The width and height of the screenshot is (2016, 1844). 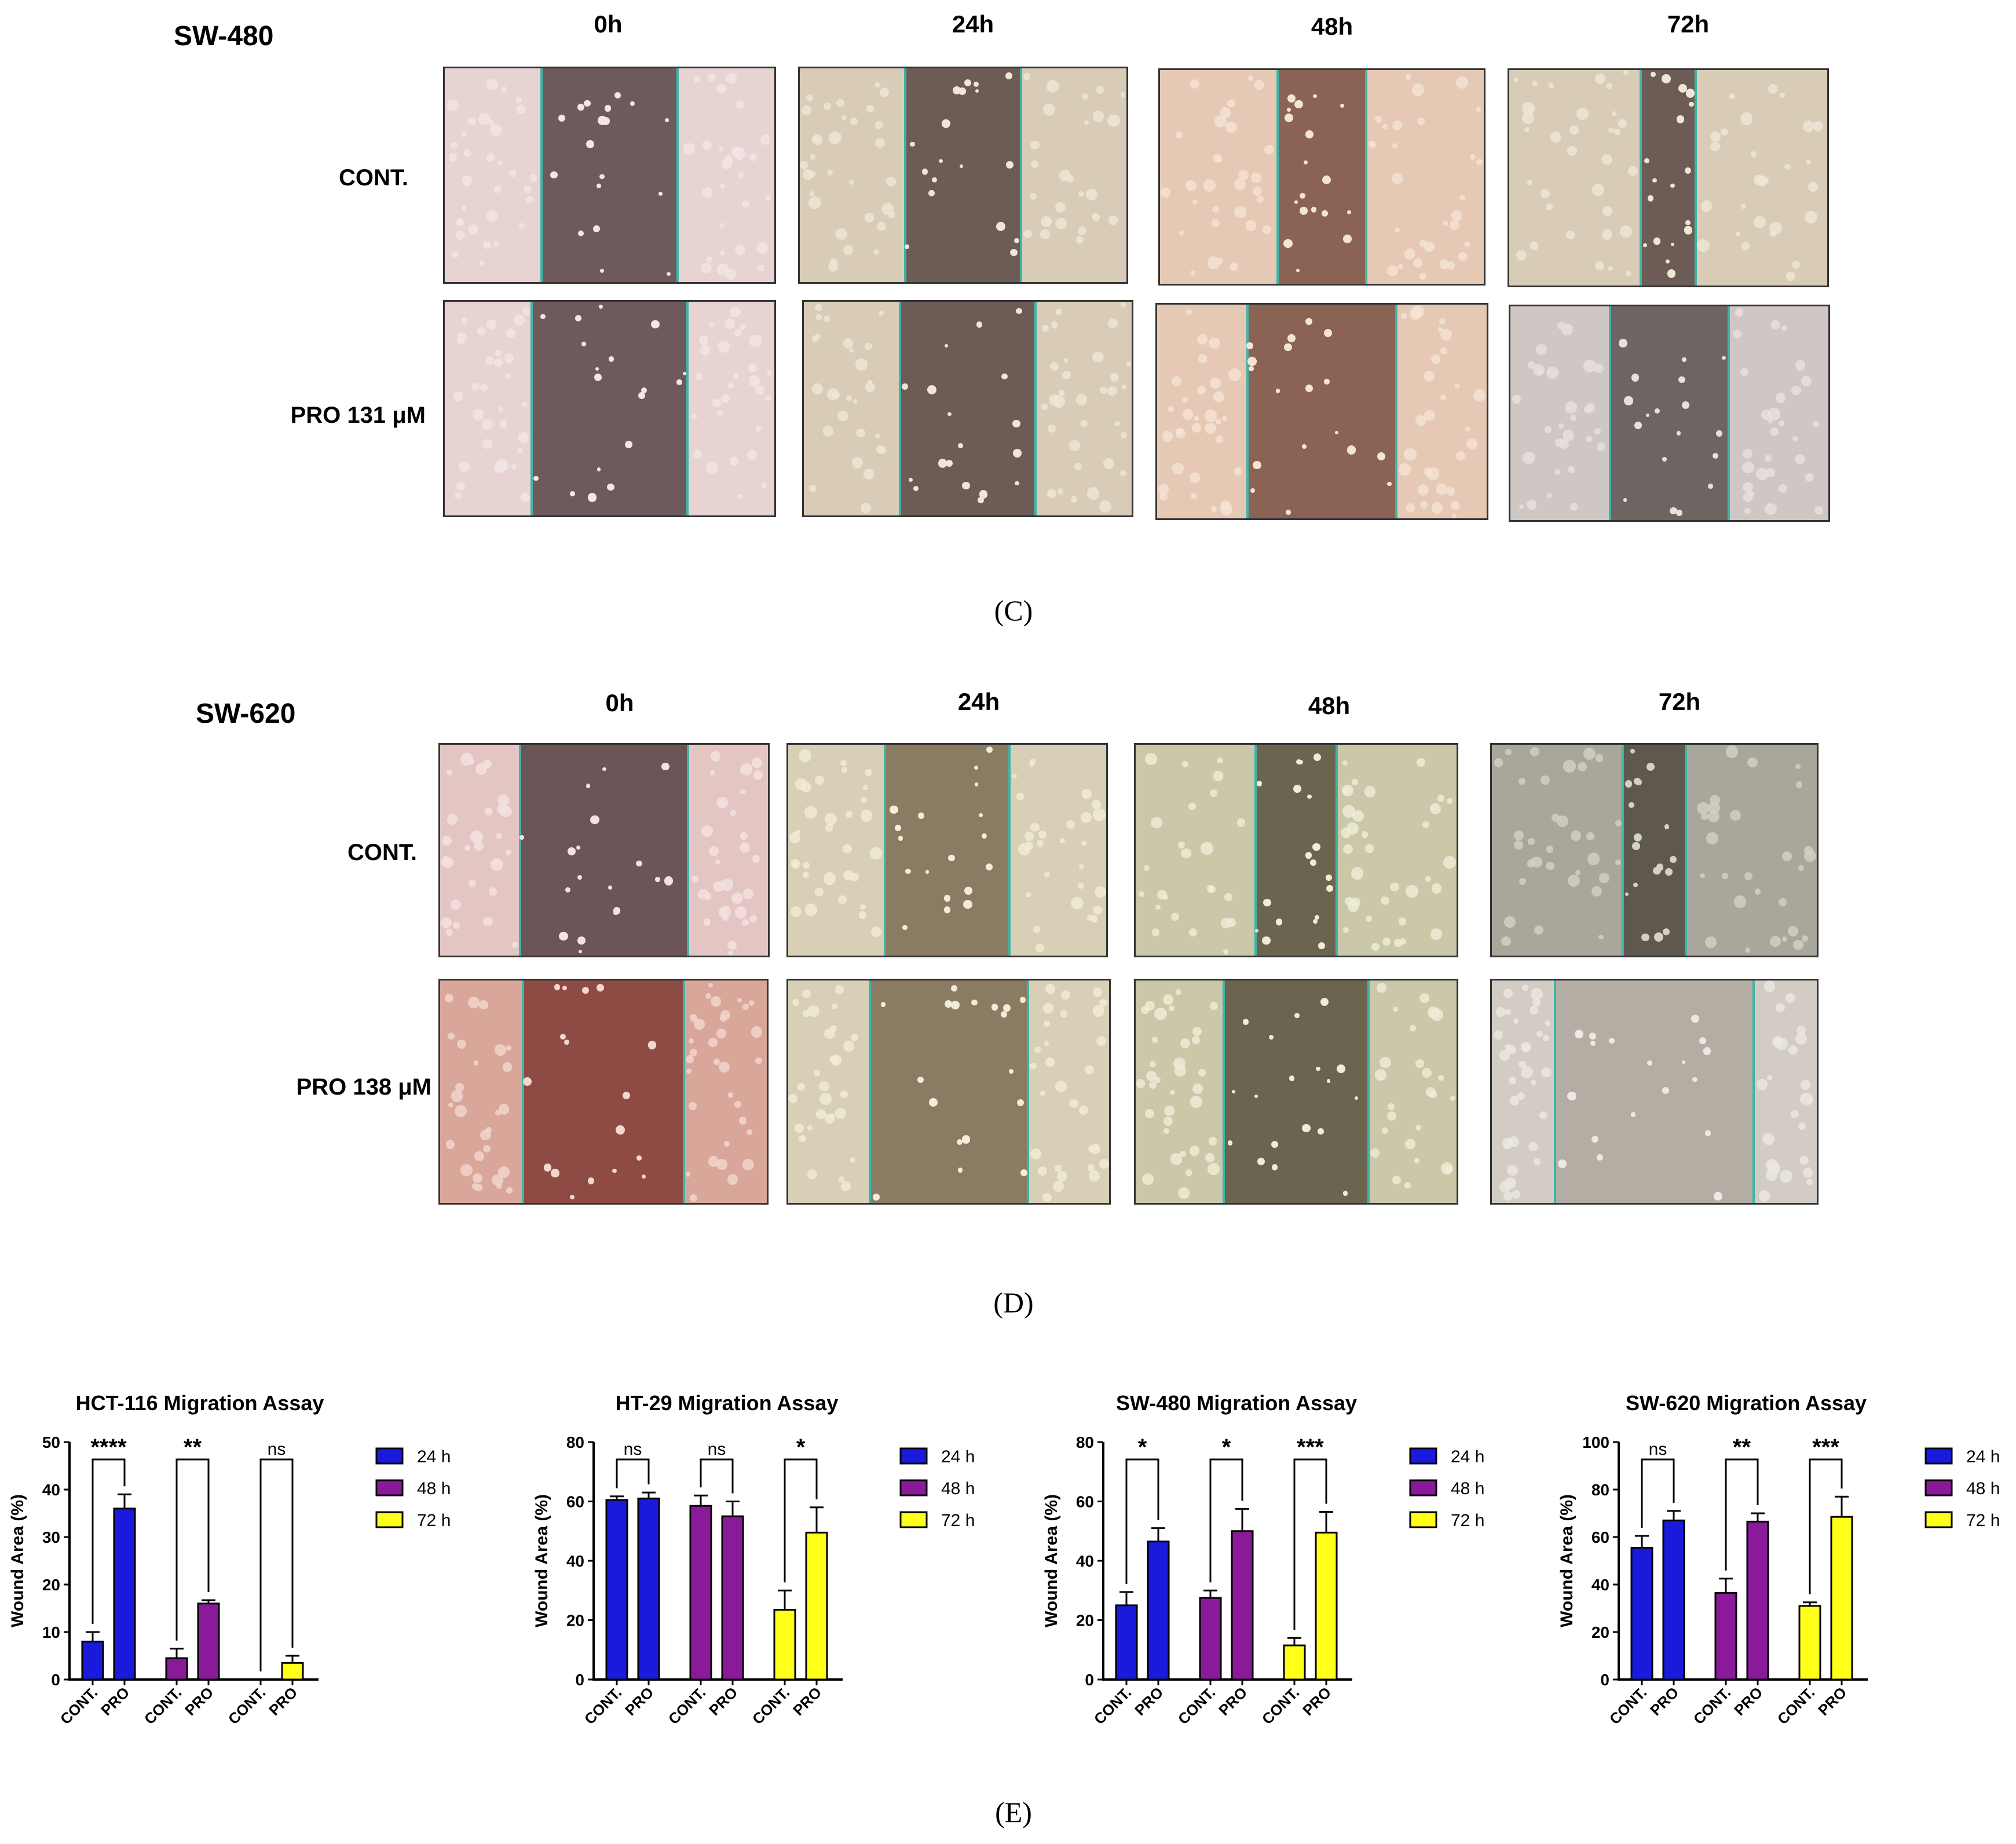 What do you see at coordinates (541, 1560) in the screenshot?
I see `y-axis-label: Wound Area (%)` at bounding box center [541, 1560].